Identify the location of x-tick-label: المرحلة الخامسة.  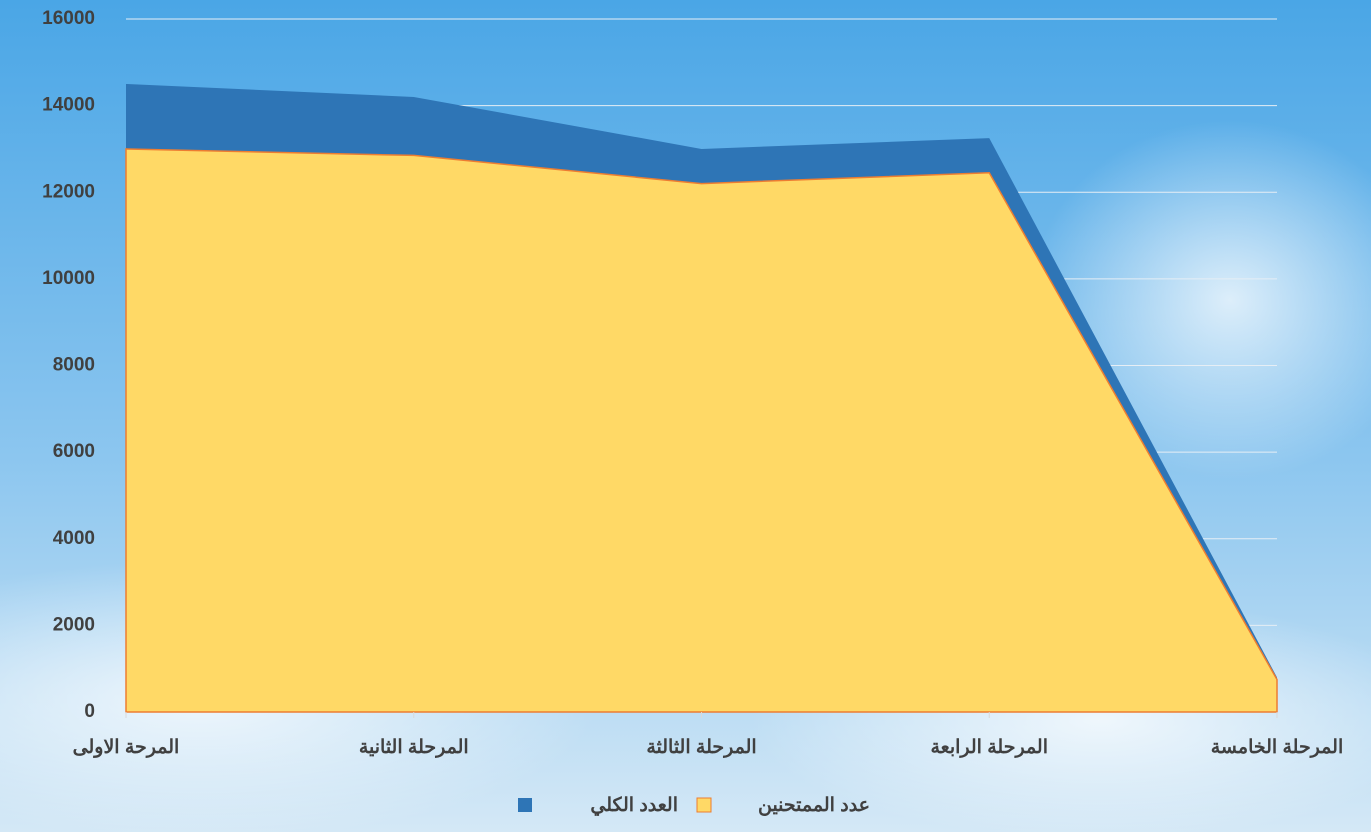
(1277, 747).